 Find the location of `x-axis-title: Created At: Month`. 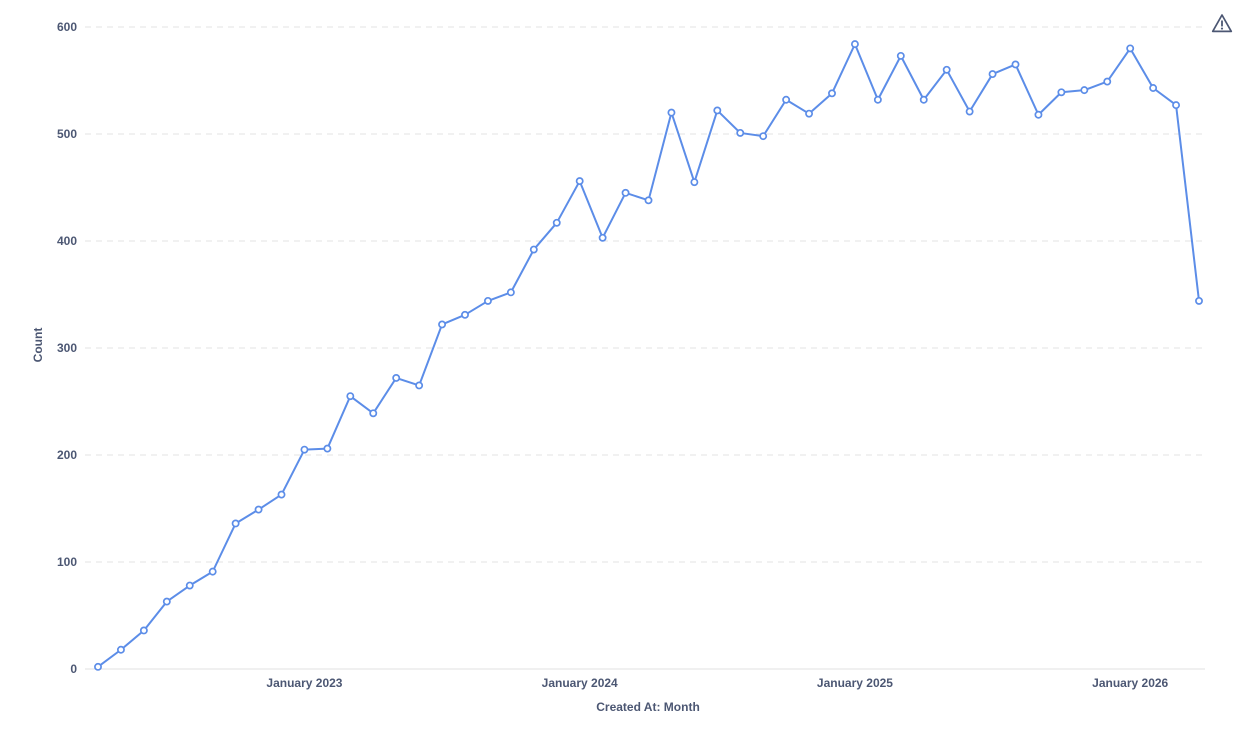

x-axis-title: Created At: Month is located at coordinates (648, 707).